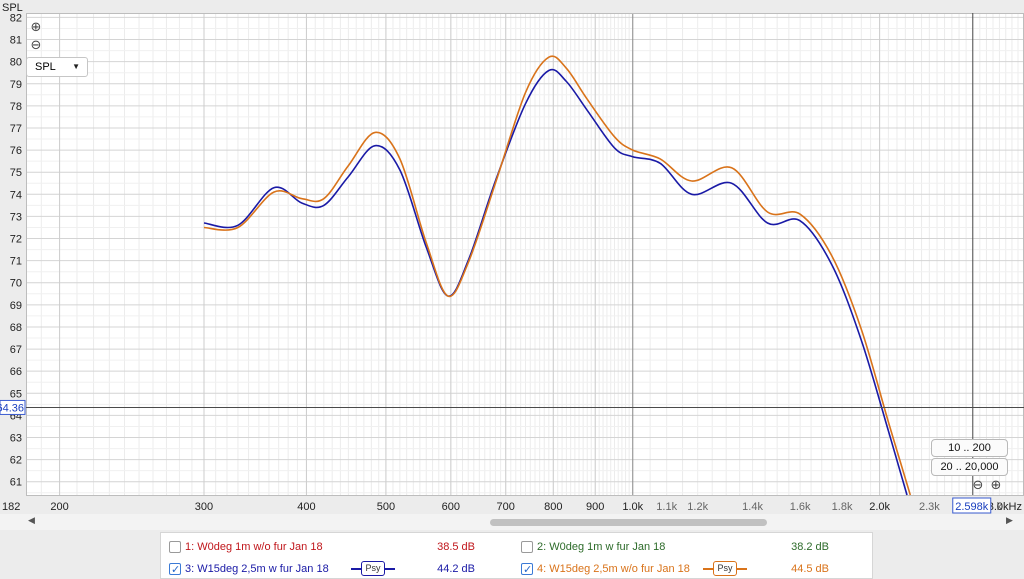 Image resolution: width=1024 pixels, height=579 pixels. I want to click on y-tick-label: 66, so click(16, 372).